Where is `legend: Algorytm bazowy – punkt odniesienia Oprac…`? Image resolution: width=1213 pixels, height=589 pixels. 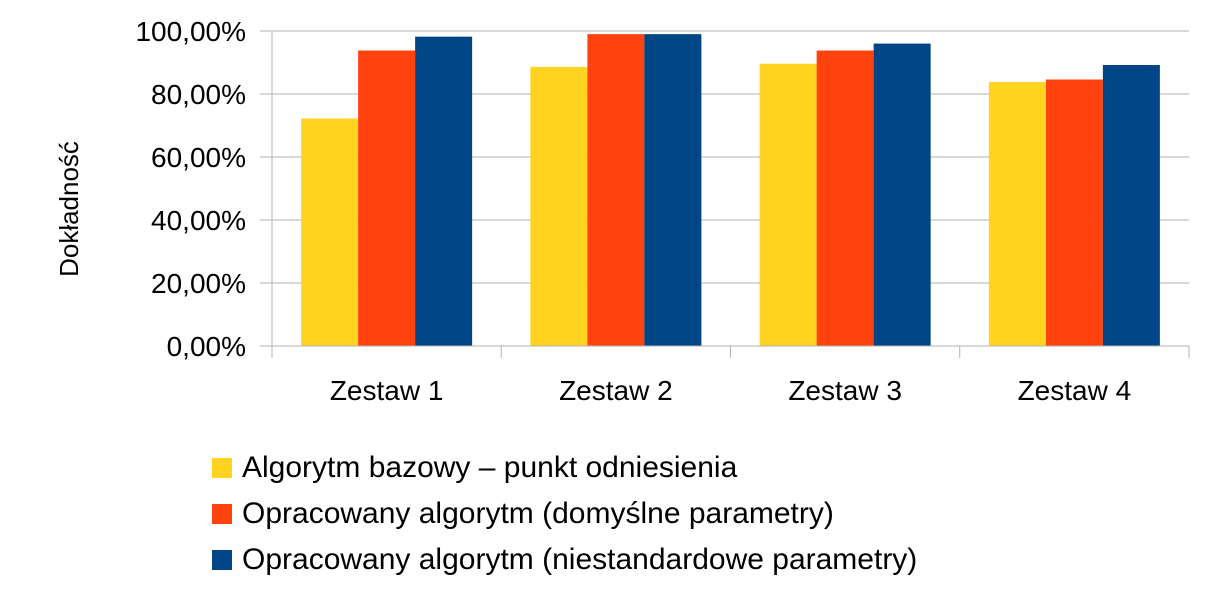
legend: Algorytm bazowy – punkt odniesienia Oprac… is located at coordinates (564, 514).